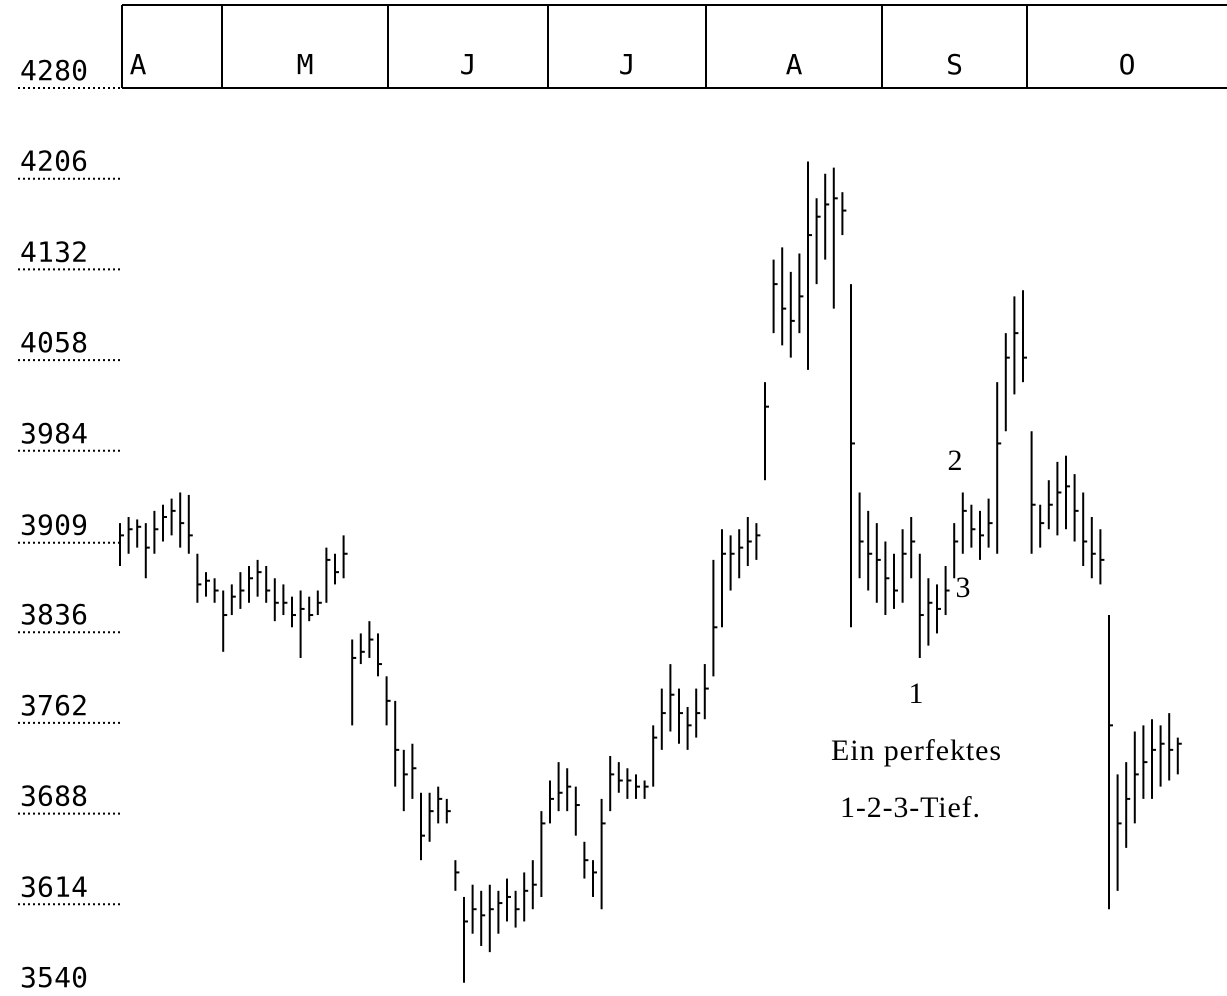  Describe the element at coordinates (54, 977) in the screenshot. I see `y-tick-label: 3540` at that location.